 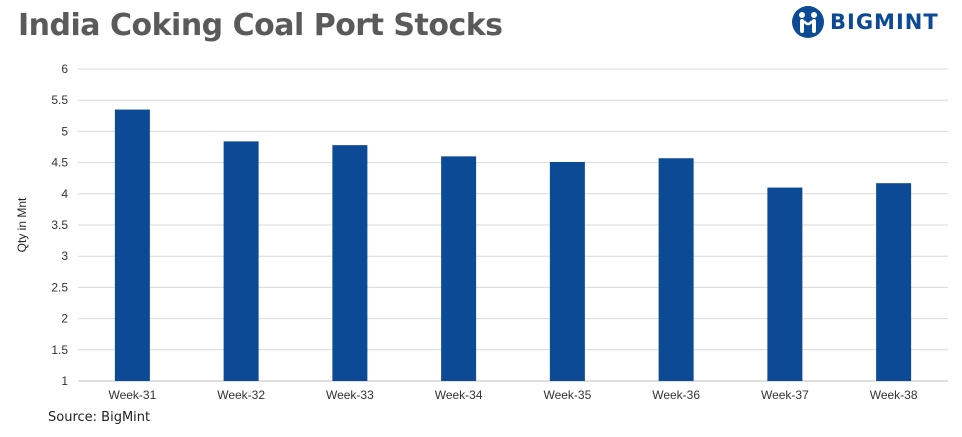 What do you see at coordinates (59, 350) in the screenshot?
I see `y-tick-label: 1.5` at bounding box center [59, 350].